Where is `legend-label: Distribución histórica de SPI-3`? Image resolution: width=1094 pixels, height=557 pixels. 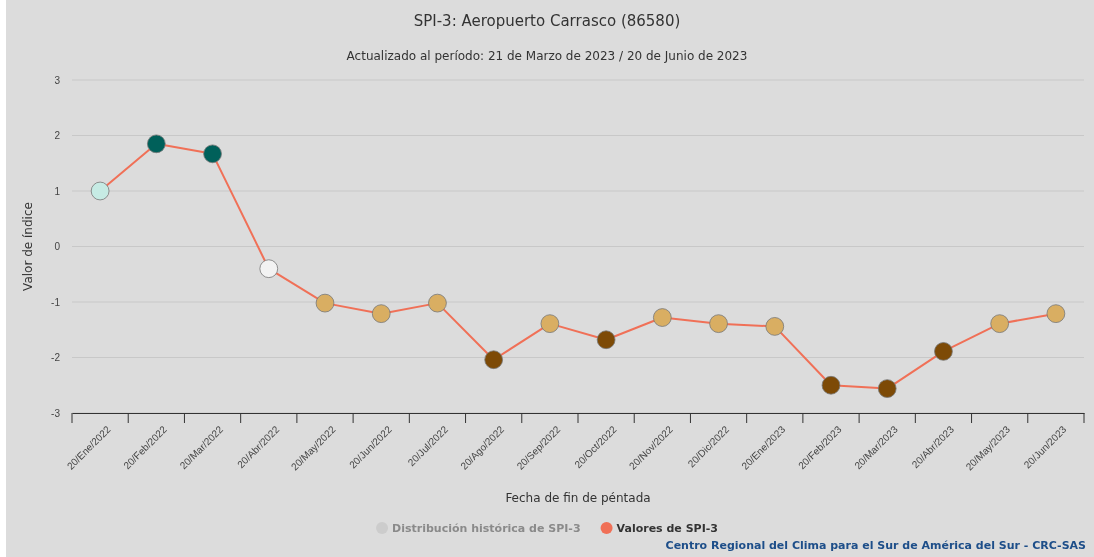
legend-label: Distribución histórica de SPI-3 is located at coordinates (486, 528).